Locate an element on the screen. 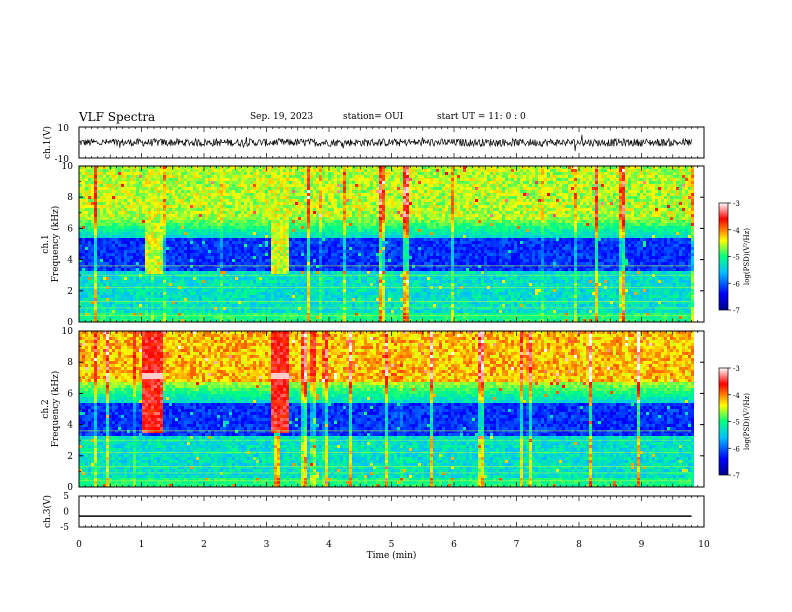 This screenshot has width=792, height=612. ch2-ylabel: ch.2 is located at coordinates (46, 408).